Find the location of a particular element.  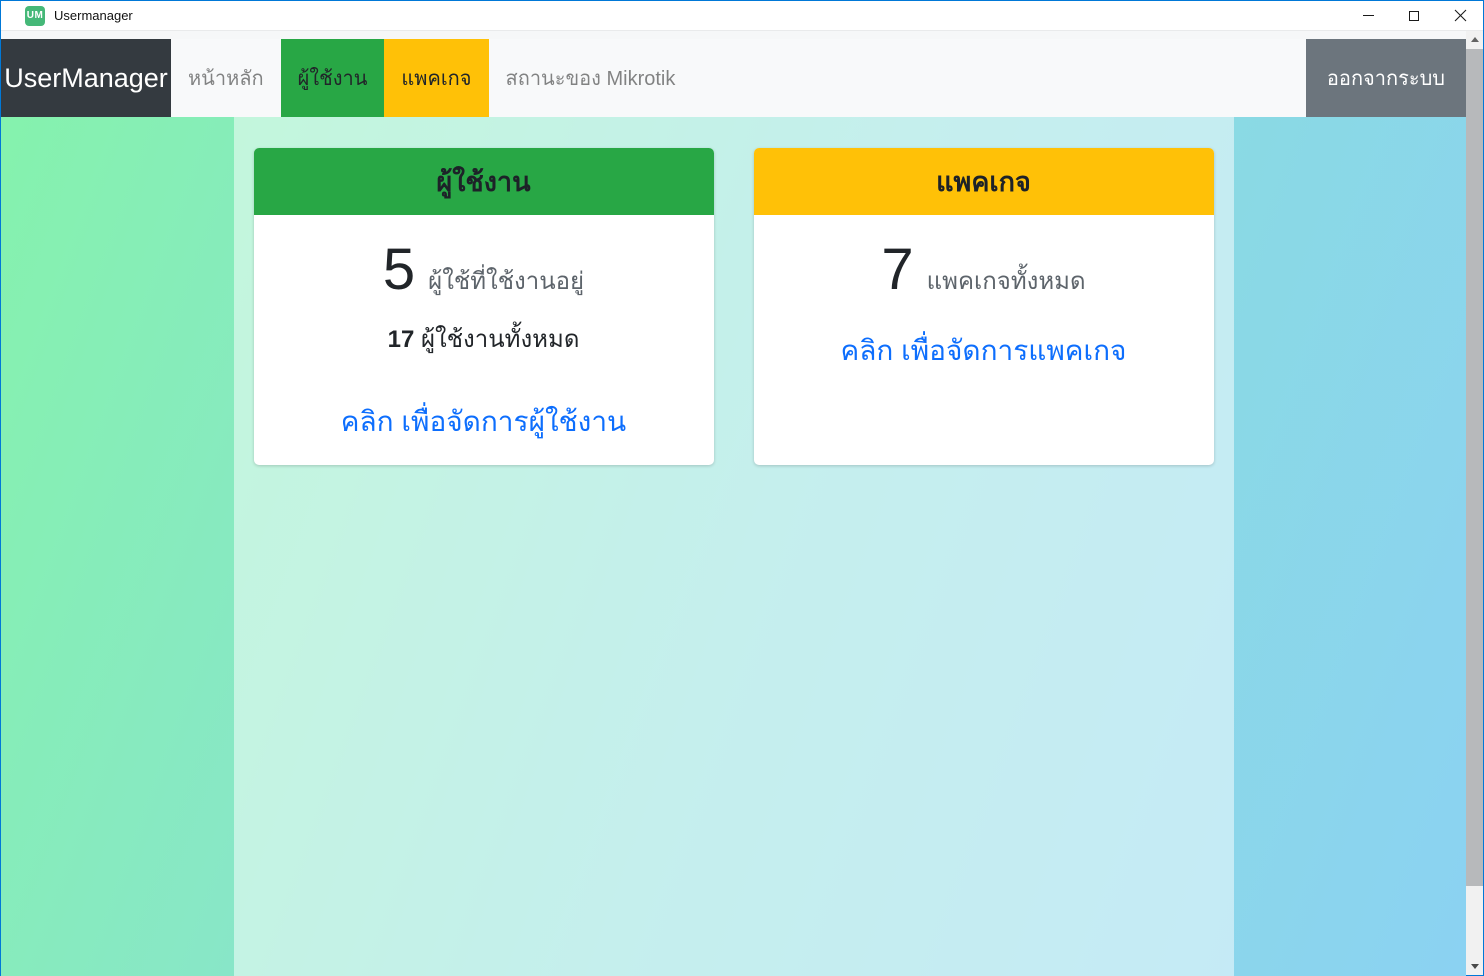

scroll-up-button is located at coordinates (1474, 39).